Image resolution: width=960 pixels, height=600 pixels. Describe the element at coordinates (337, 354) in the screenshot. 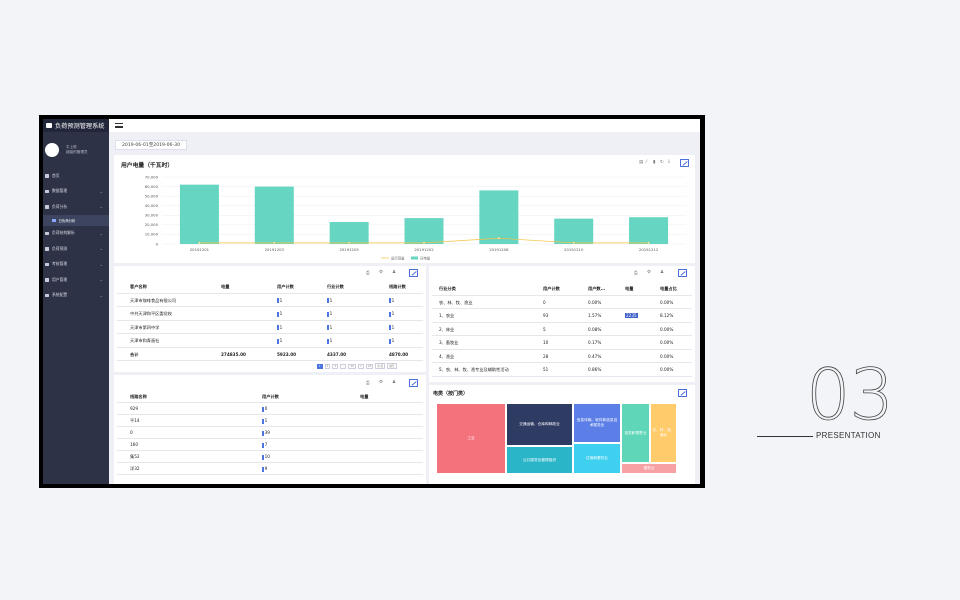

I see `total-cell: 4337.00` at that location.